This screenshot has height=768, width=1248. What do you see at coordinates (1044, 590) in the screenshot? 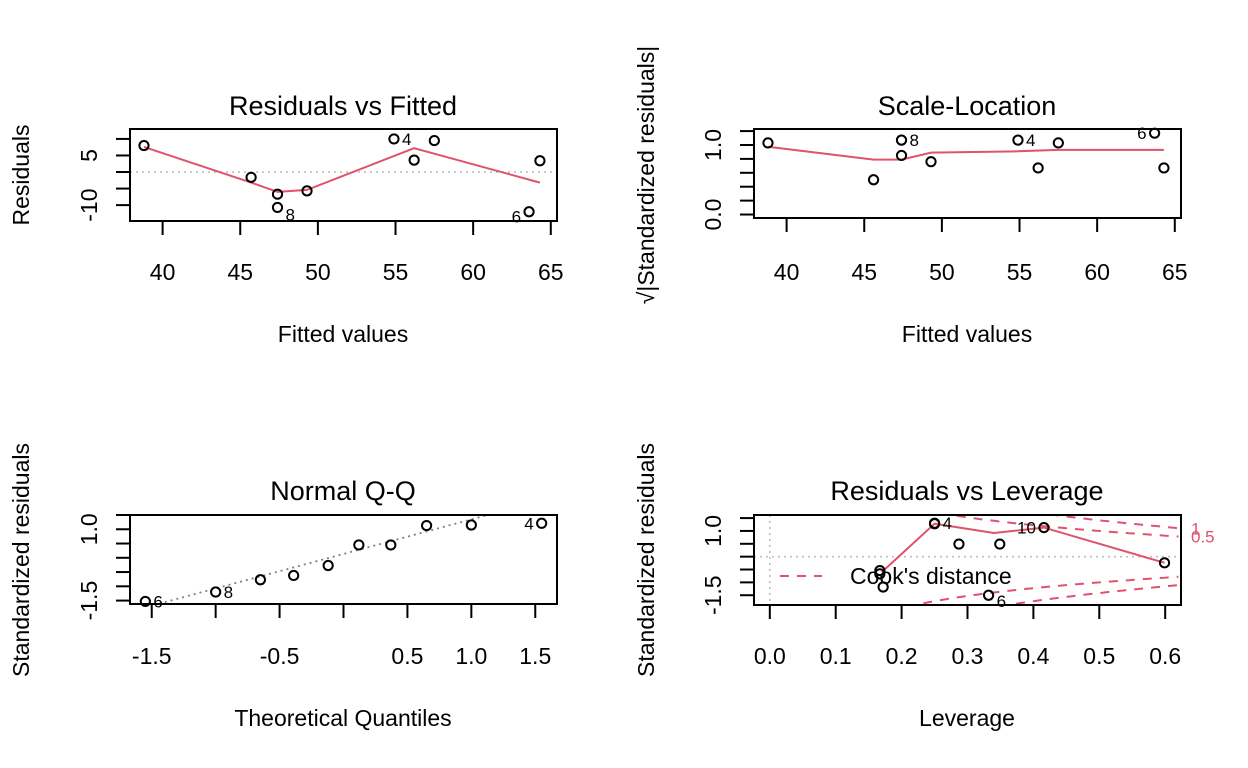
I see `cooks-distance-contour-lower` at bounding box center [1044, 590].